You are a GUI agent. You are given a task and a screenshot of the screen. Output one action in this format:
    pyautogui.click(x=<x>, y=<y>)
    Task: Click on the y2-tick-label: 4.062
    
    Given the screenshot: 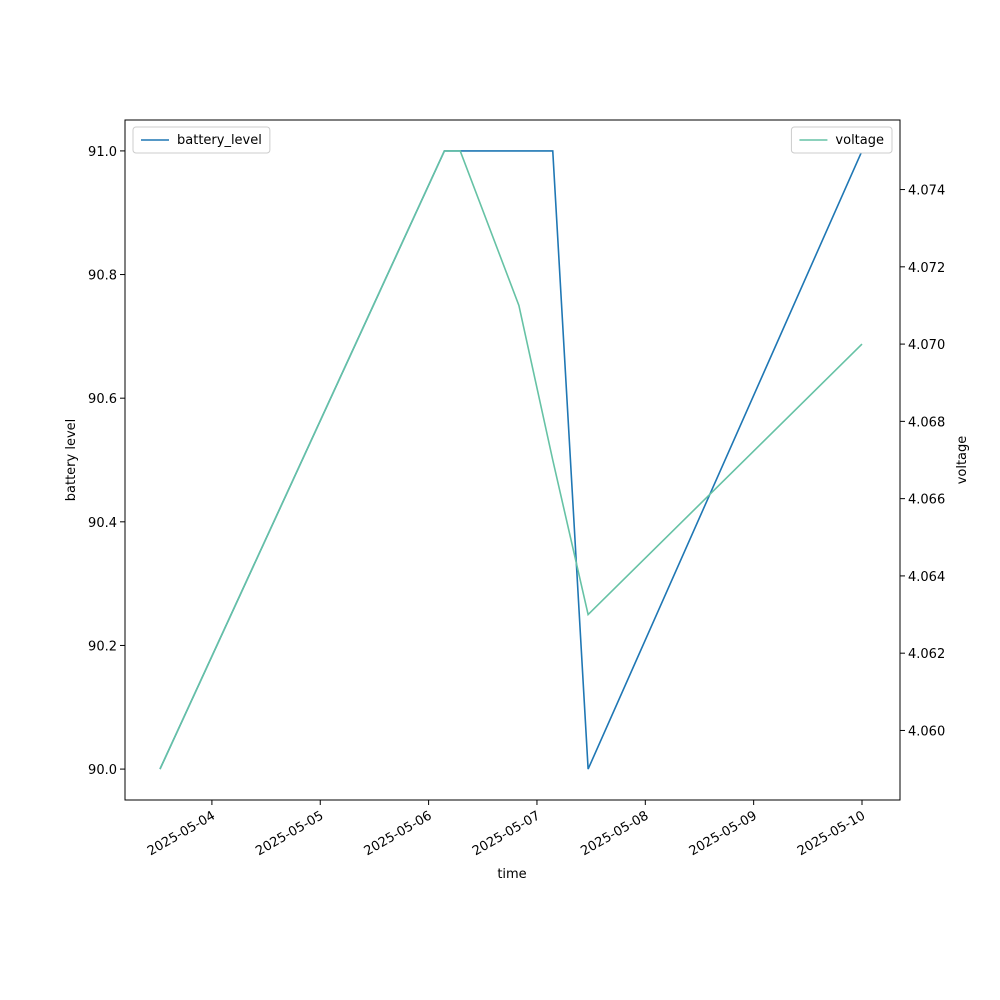 What is the action you would take?
    pyautogui.click(x=926, y=654)
    